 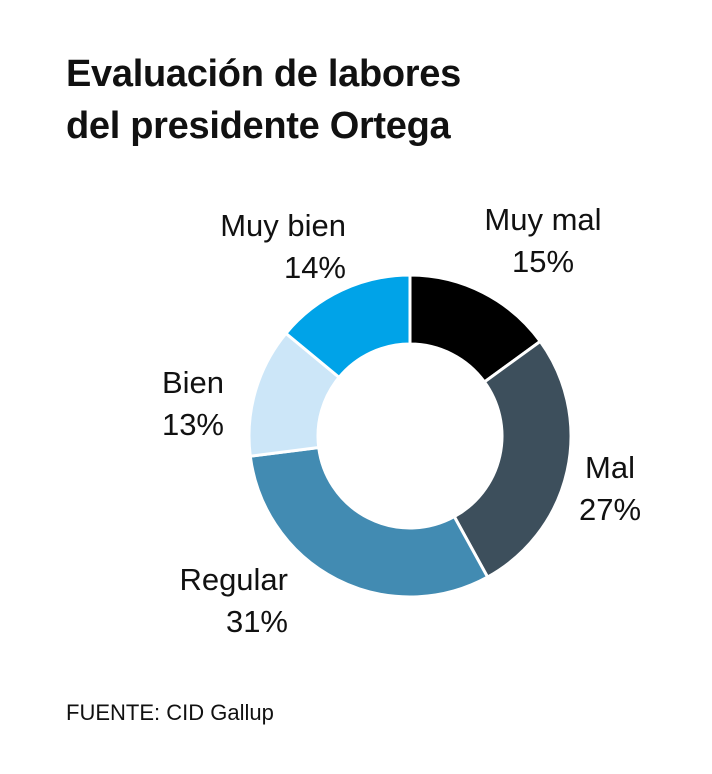 I want to click on slice-label-muy-mal: Muy mal, so click(x=542, y=219).